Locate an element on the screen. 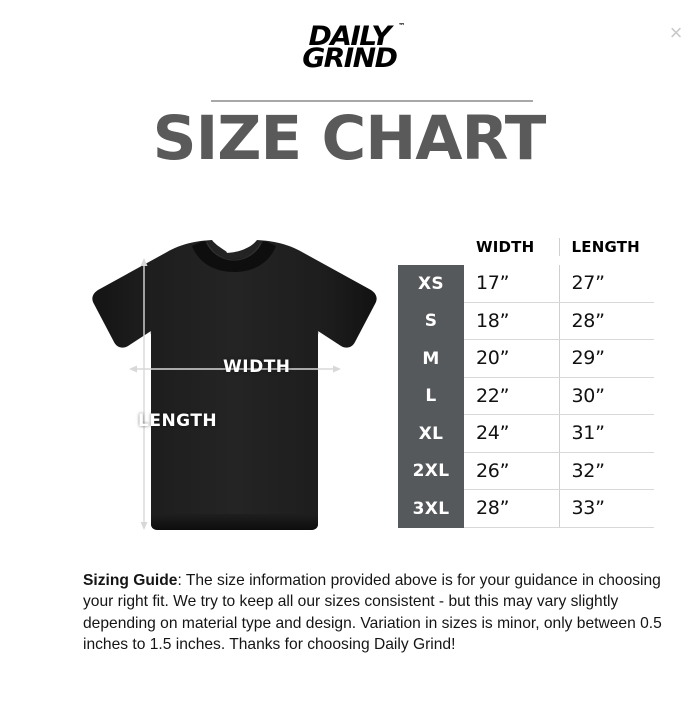 Image resolution: width=698 pixels, height=709 pixels. cell-width: 18” is located at coordinates (493, 320).